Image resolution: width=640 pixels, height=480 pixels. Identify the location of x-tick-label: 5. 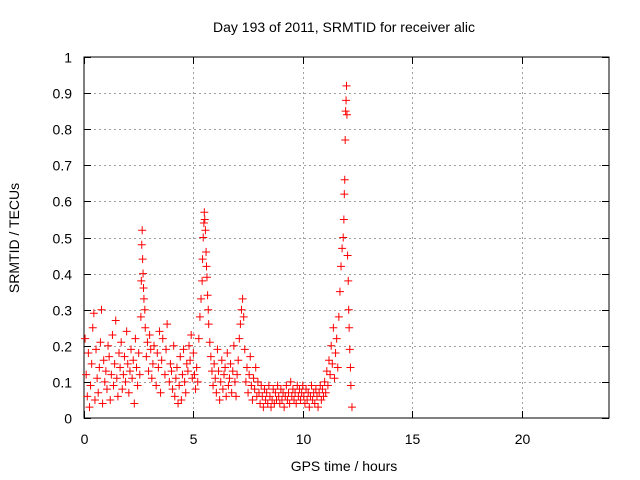
(194, 439).